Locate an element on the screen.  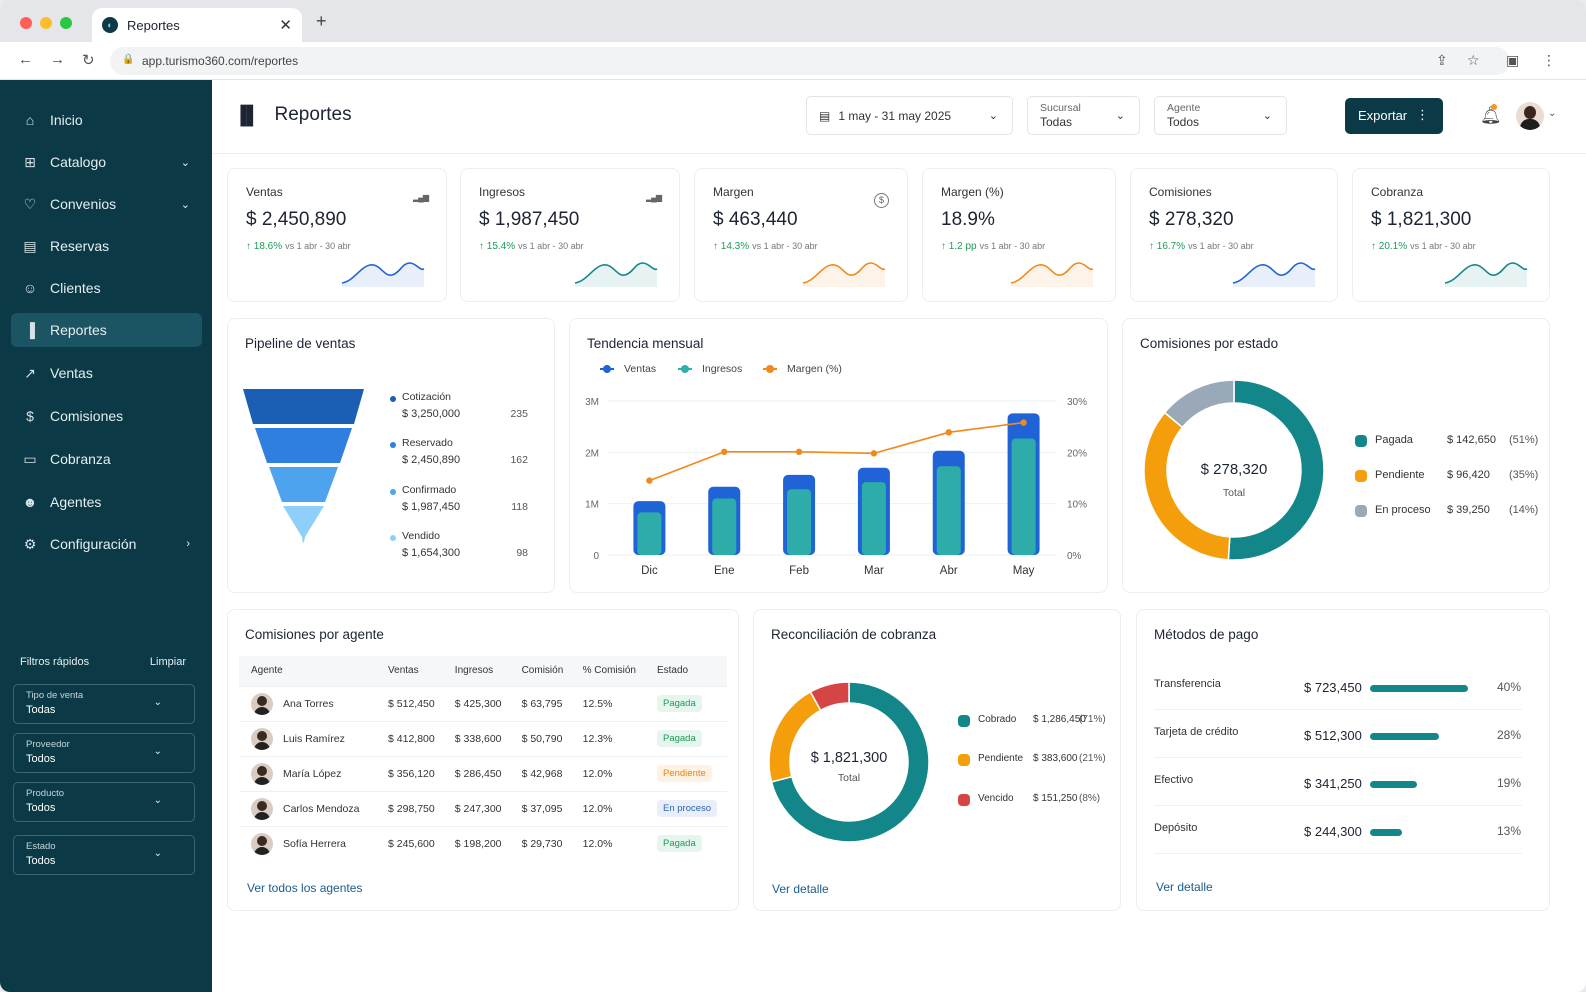
close-window-icon is located at coordinates (26, 23).